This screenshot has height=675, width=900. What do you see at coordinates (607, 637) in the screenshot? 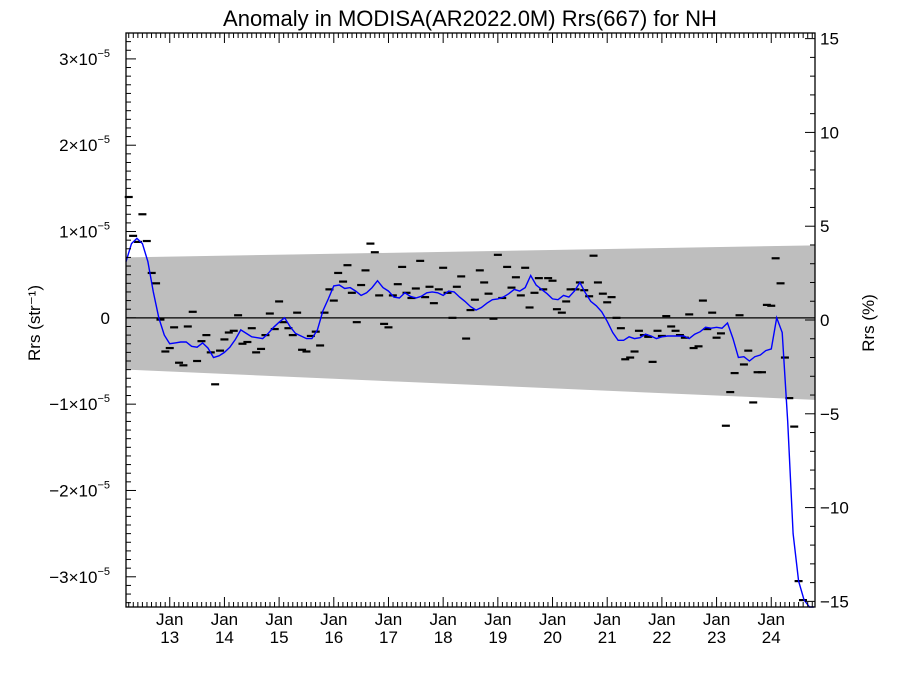
I see `x-tick-label-year: 21` at bounding box center [607, 637].